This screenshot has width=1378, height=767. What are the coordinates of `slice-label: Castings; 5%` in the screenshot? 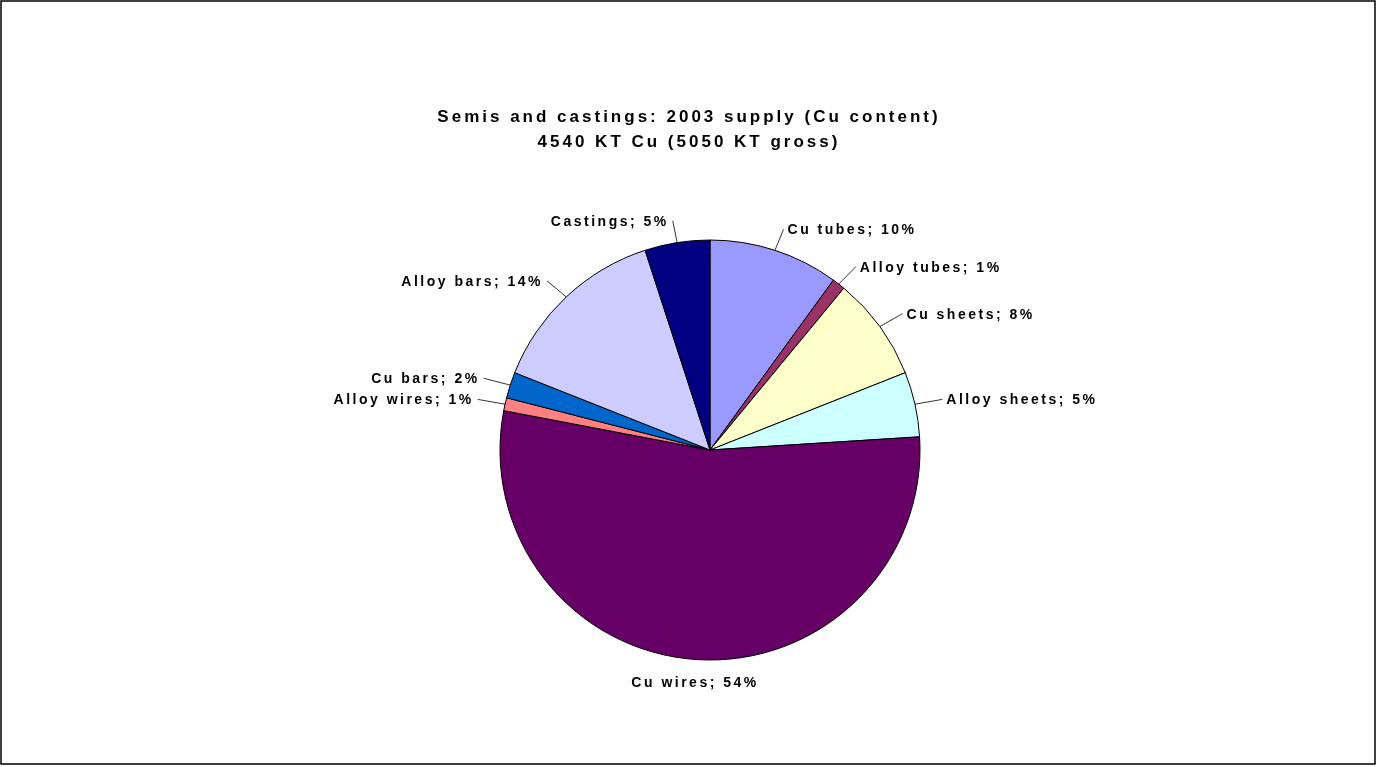 It's located at (609, 220).